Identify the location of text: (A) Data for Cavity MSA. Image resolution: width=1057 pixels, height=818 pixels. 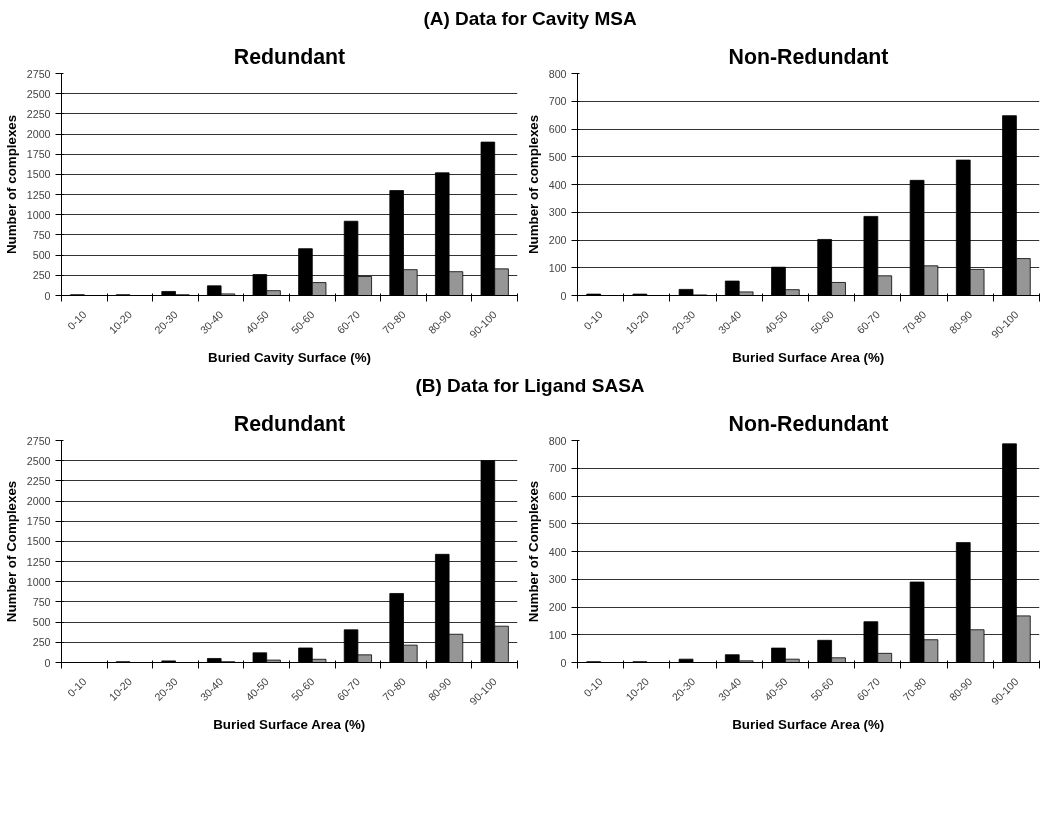
(530, 19).